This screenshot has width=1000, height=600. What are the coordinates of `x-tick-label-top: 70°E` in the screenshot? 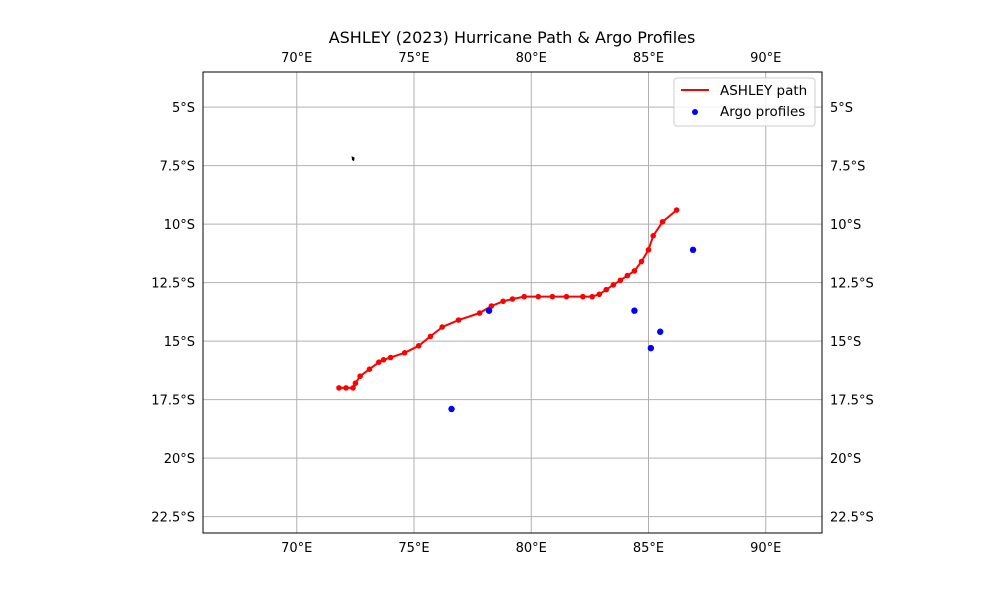 It's located at (296, 58).